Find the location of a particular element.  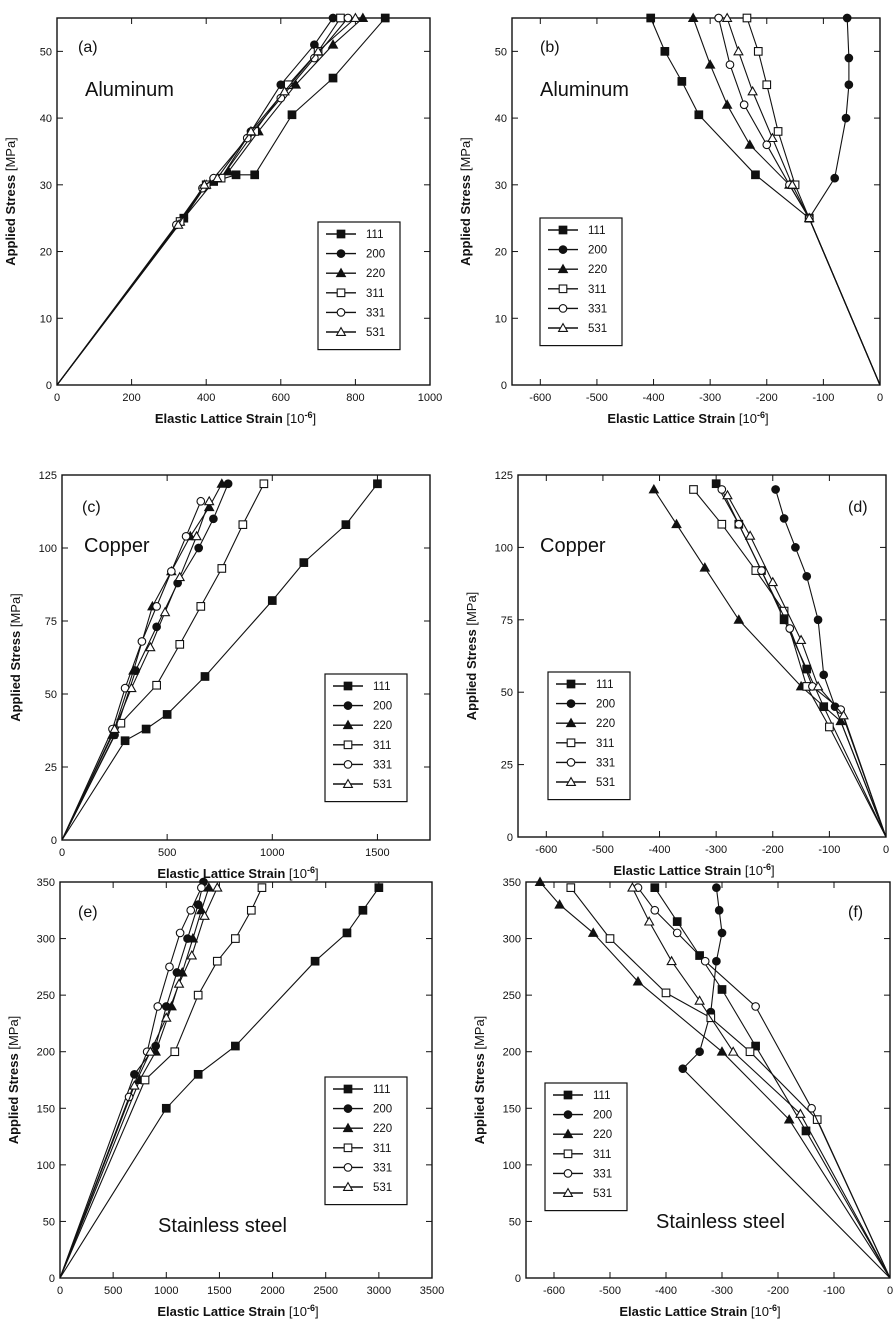

y-tick-label: 250 is located at coordinates (512, 996).